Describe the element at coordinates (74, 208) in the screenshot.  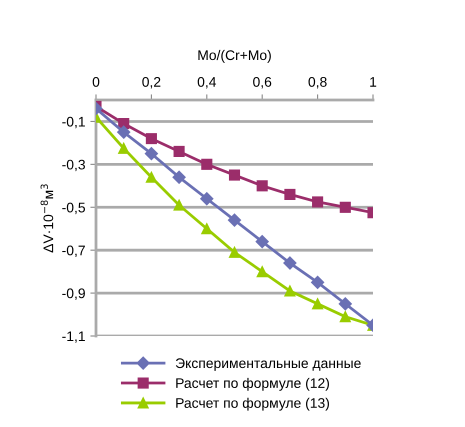
I see `y-tick-label: -0,5` at that location.